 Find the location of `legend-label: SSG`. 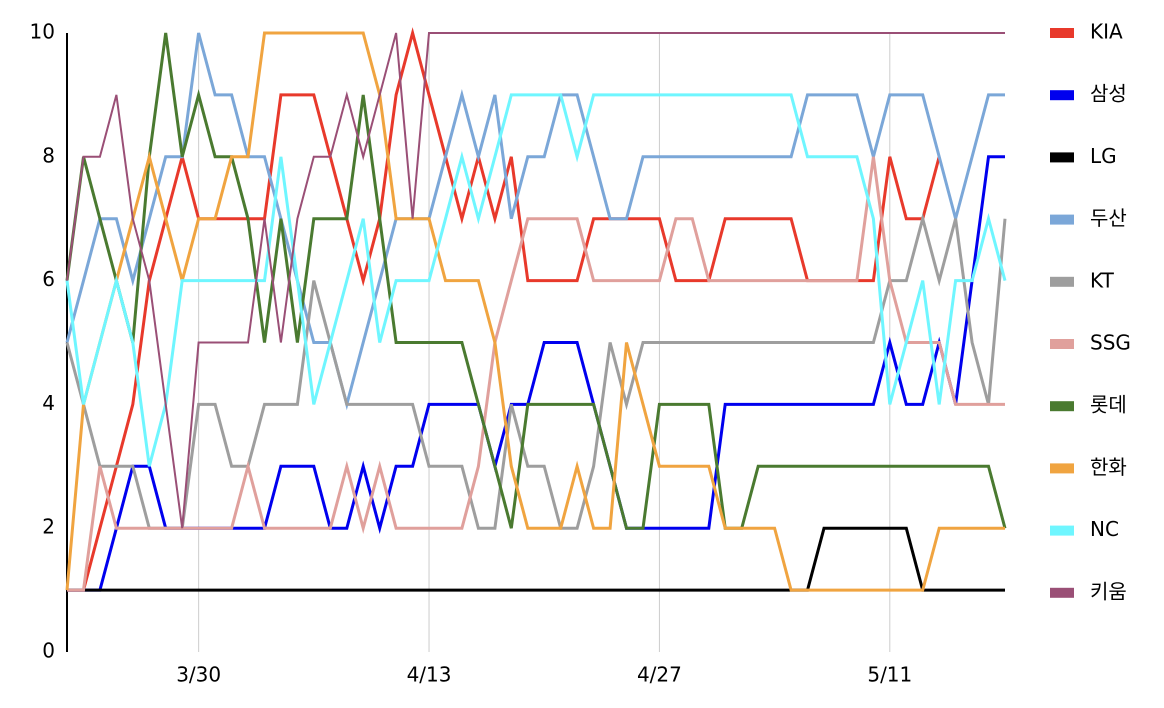

legend-label: SSG is located at coordinates (1110, 343).